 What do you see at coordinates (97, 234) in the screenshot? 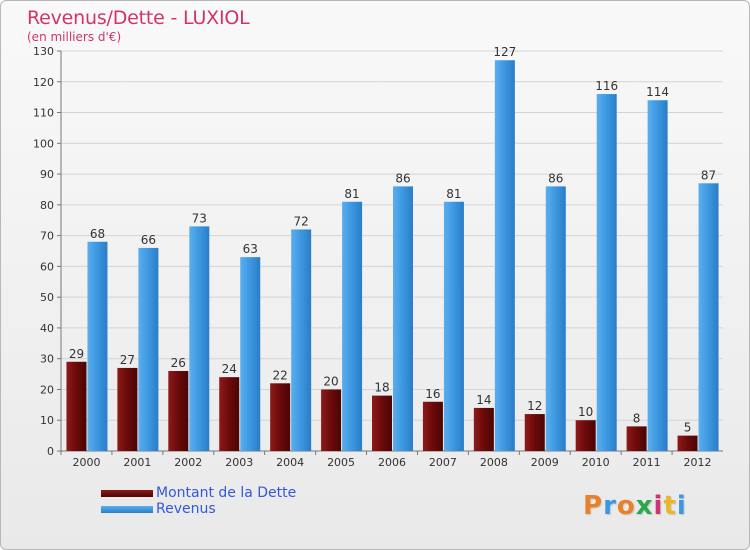
I see `data-label-revenue: 68` at bounding box center [97, 234].